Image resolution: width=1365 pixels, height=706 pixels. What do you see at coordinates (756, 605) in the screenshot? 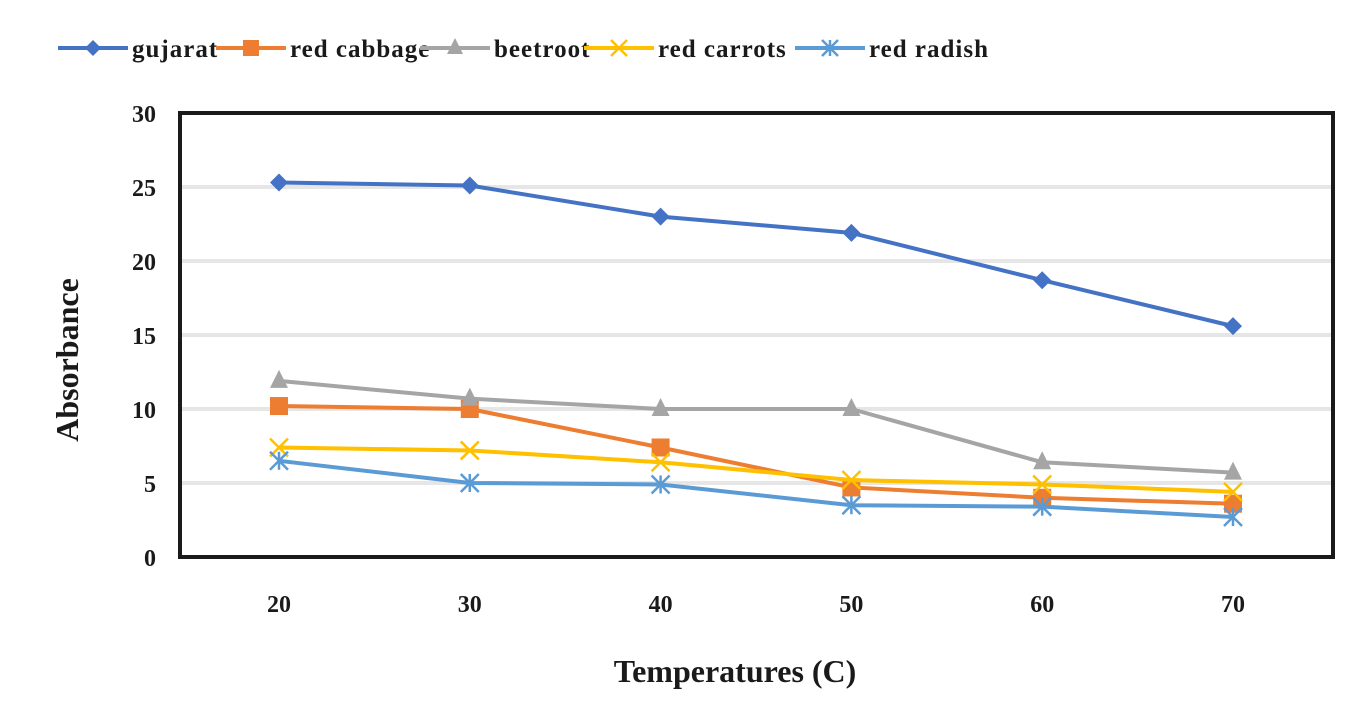
I see `x-axis-ticks: 20 30 40 50 60 70` at bounding box center [756, 605].